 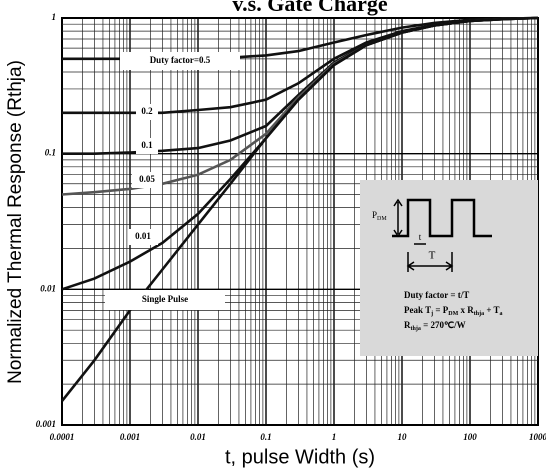 I want to click on y-axis-label: Normalized Thermal Response (Rthja), so click(x=15, y=222).